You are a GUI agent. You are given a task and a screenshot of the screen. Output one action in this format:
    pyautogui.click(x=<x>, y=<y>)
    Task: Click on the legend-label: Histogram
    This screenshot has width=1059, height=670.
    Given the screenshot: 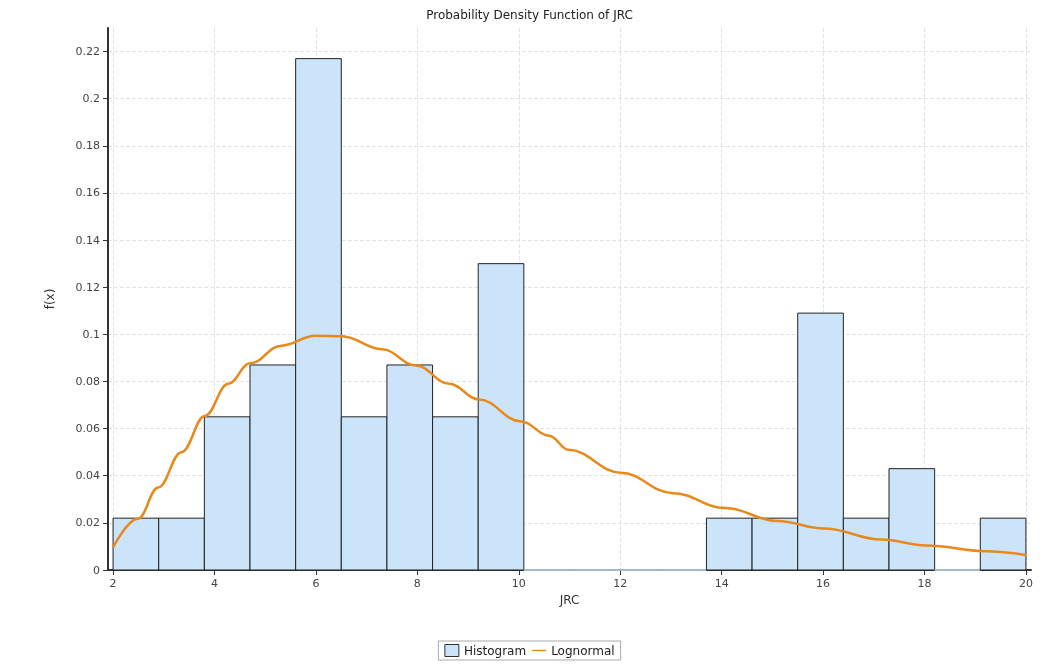 What is the action you would take?
    pyautogui.click(x=495, y=650)
    